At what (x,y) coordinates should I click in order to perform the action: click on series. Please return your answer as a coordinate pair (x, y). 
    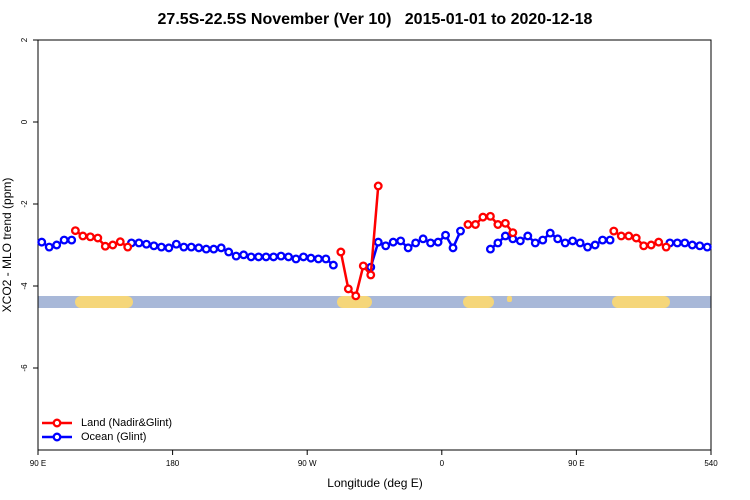
    Looking at the image, I should click on (374, 249).